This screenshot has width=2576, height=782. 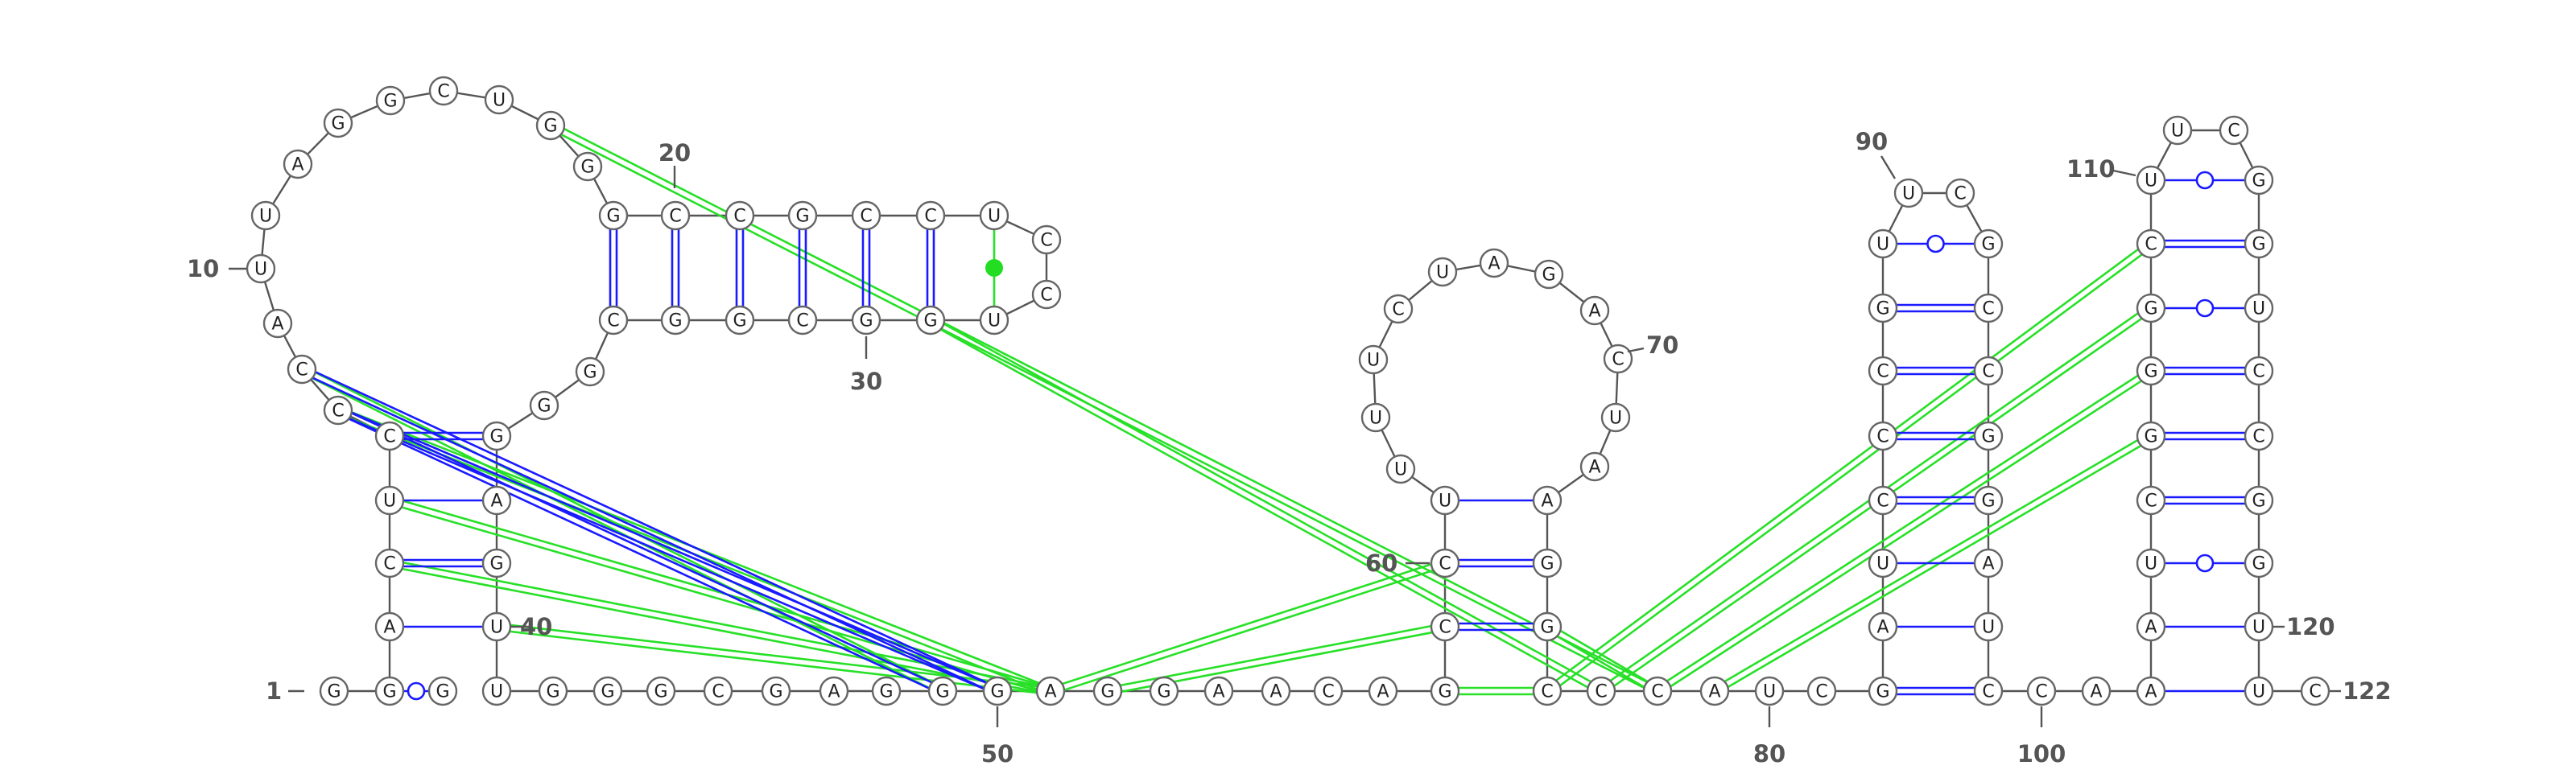 What do you see at coordinates (2205, 308) in the screenshot?
I see `wobble-pair-marker` at bounding box center [2205, 308].